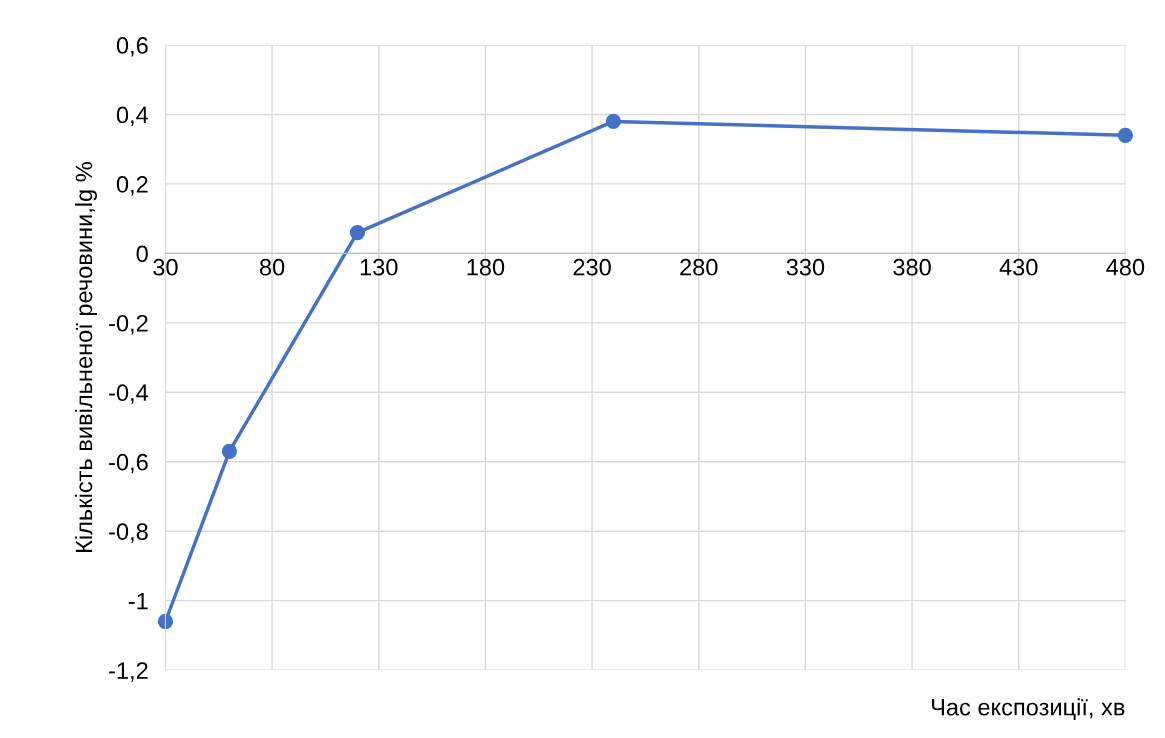  I want to click on x-tick-label: 230, so click(592, 267).